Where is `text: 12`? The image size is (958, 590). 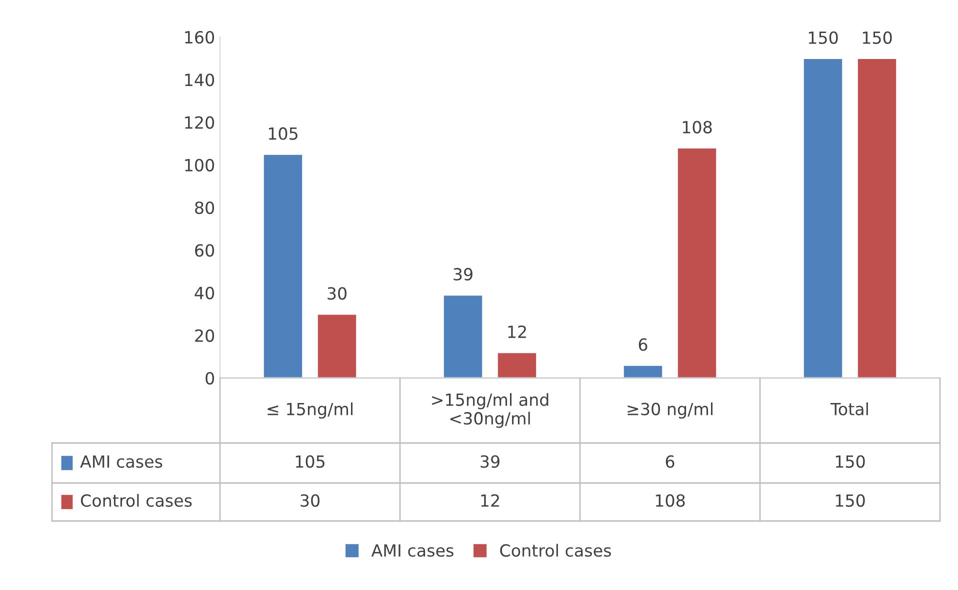 text: 12 is located at coordinates (490, 500).